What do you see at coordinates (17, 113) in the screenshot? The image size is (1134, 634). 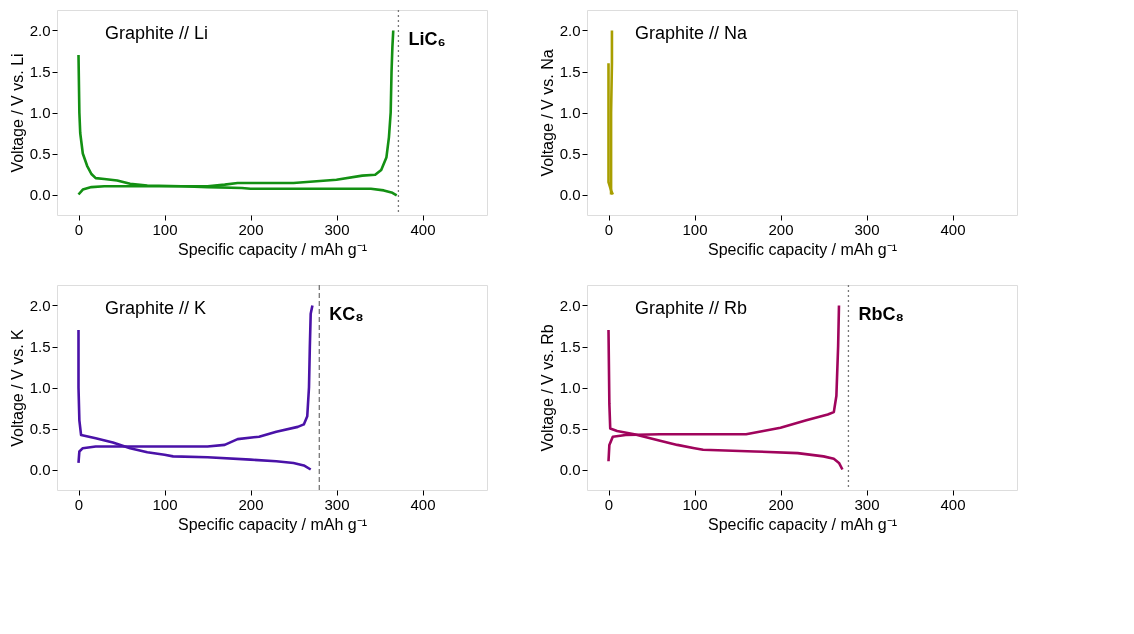 I see `y-axis-title: Voltage / V vs. Li` at bounding box center [17, 113].